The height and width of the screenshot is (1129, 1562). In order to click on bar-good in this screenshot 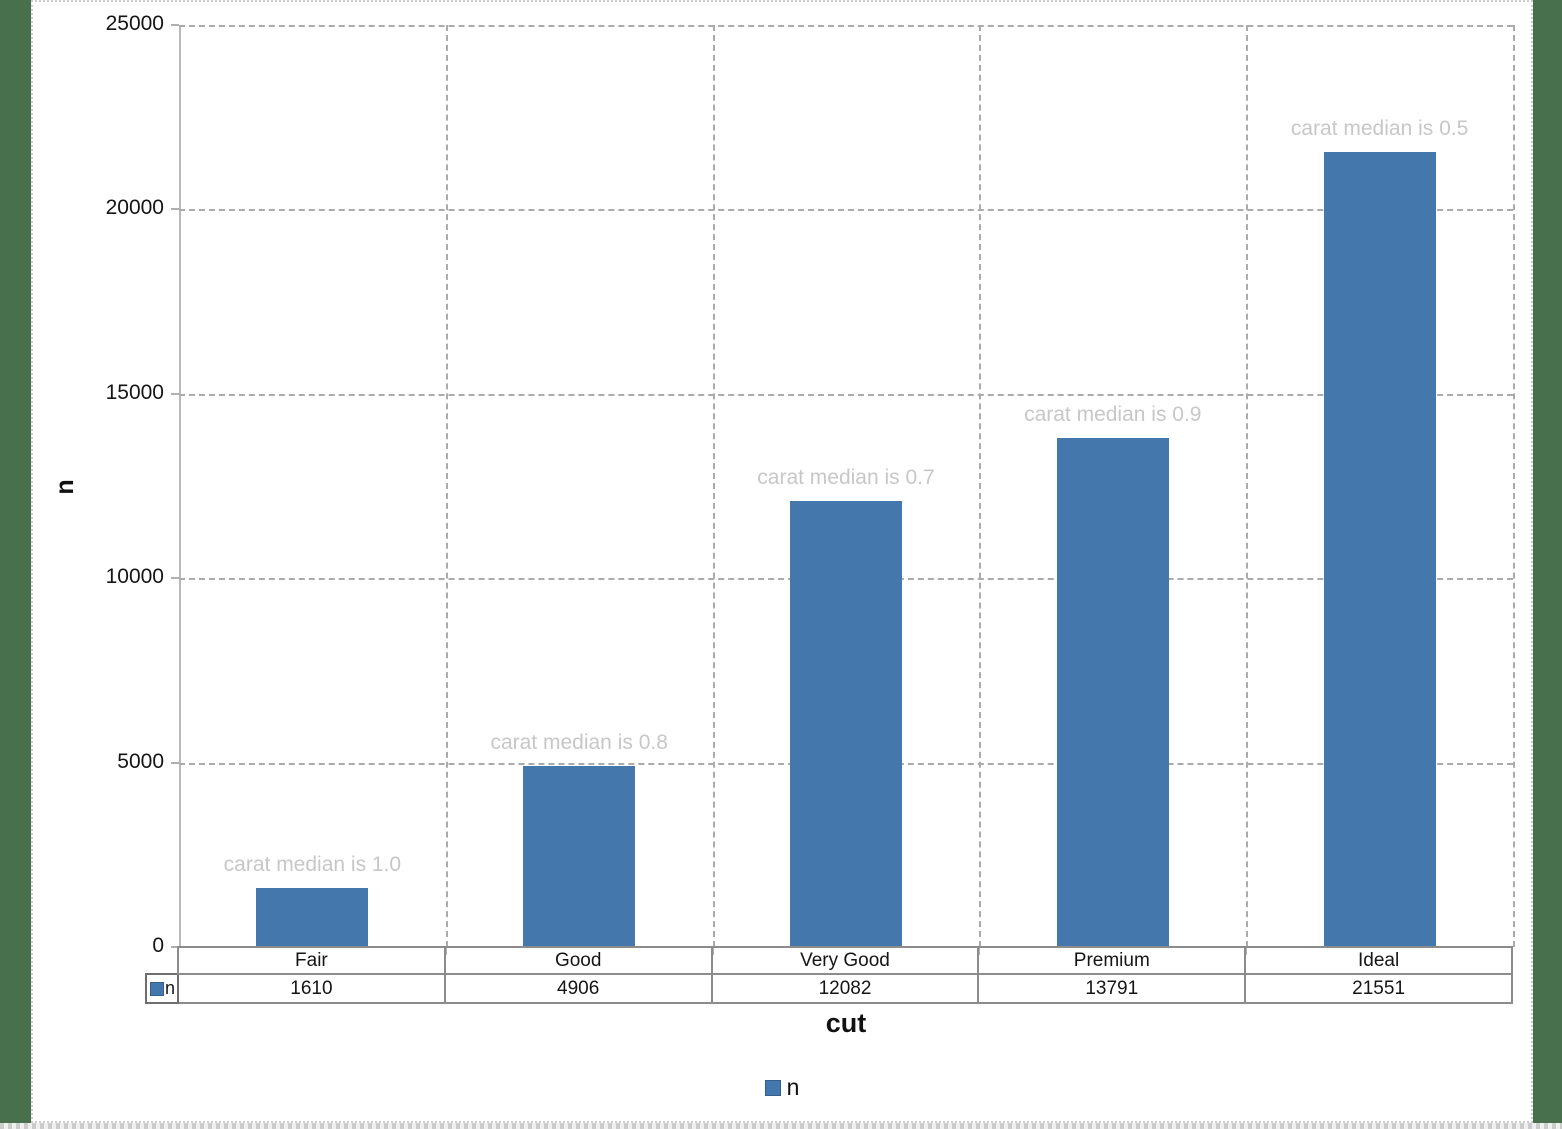, I will do `click(579, 856)`.